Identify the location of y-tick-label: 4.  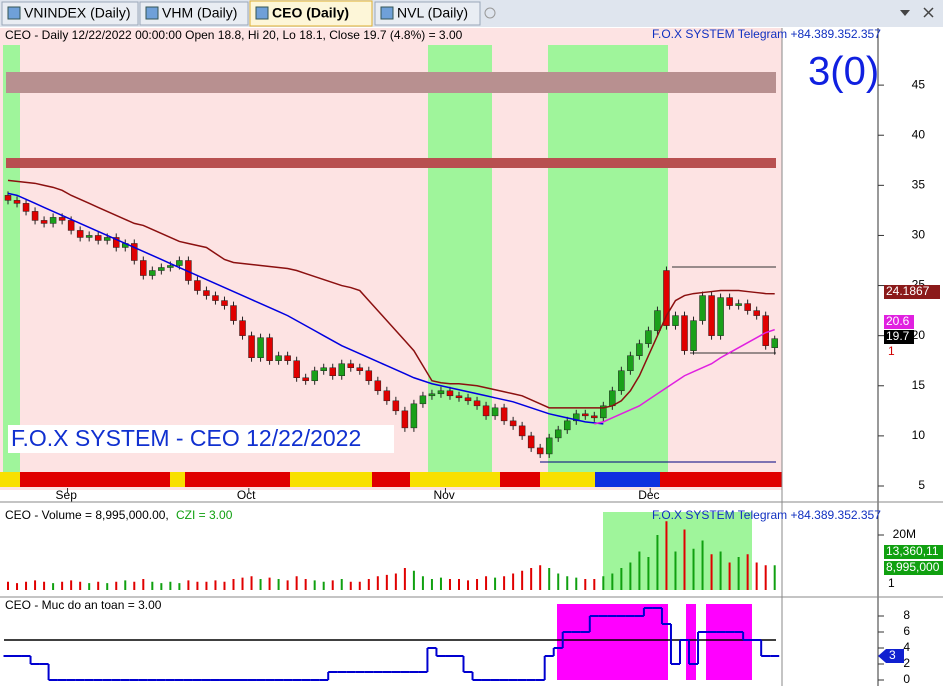
(906, 647).